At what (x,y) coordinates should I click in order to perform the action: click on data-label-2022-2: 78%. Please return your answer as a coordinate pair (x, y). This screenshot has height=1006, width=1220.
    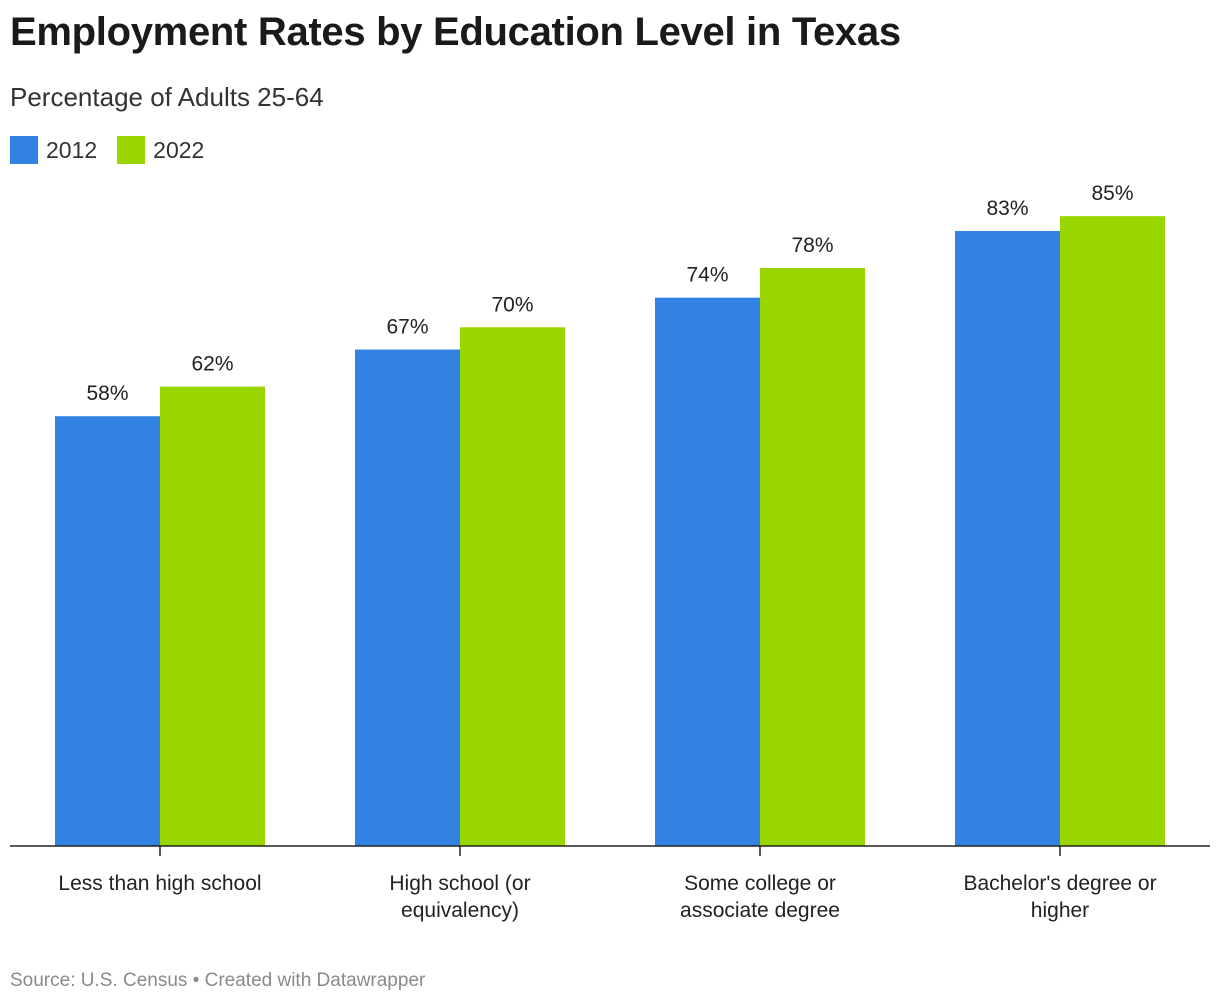
    Looking at the image, I should click on (812, 245).